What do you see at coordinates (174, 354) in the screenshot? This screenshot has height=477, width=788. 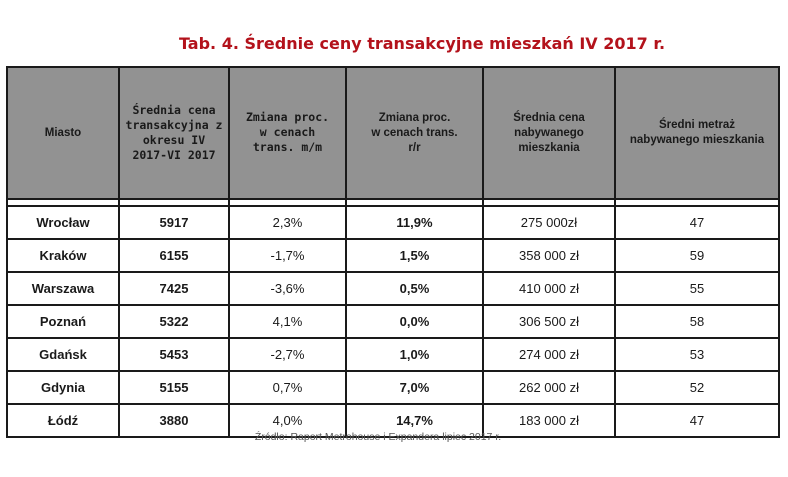 I see `cell-avg-transaction-price: 5453` at bounding box center [174, 354].